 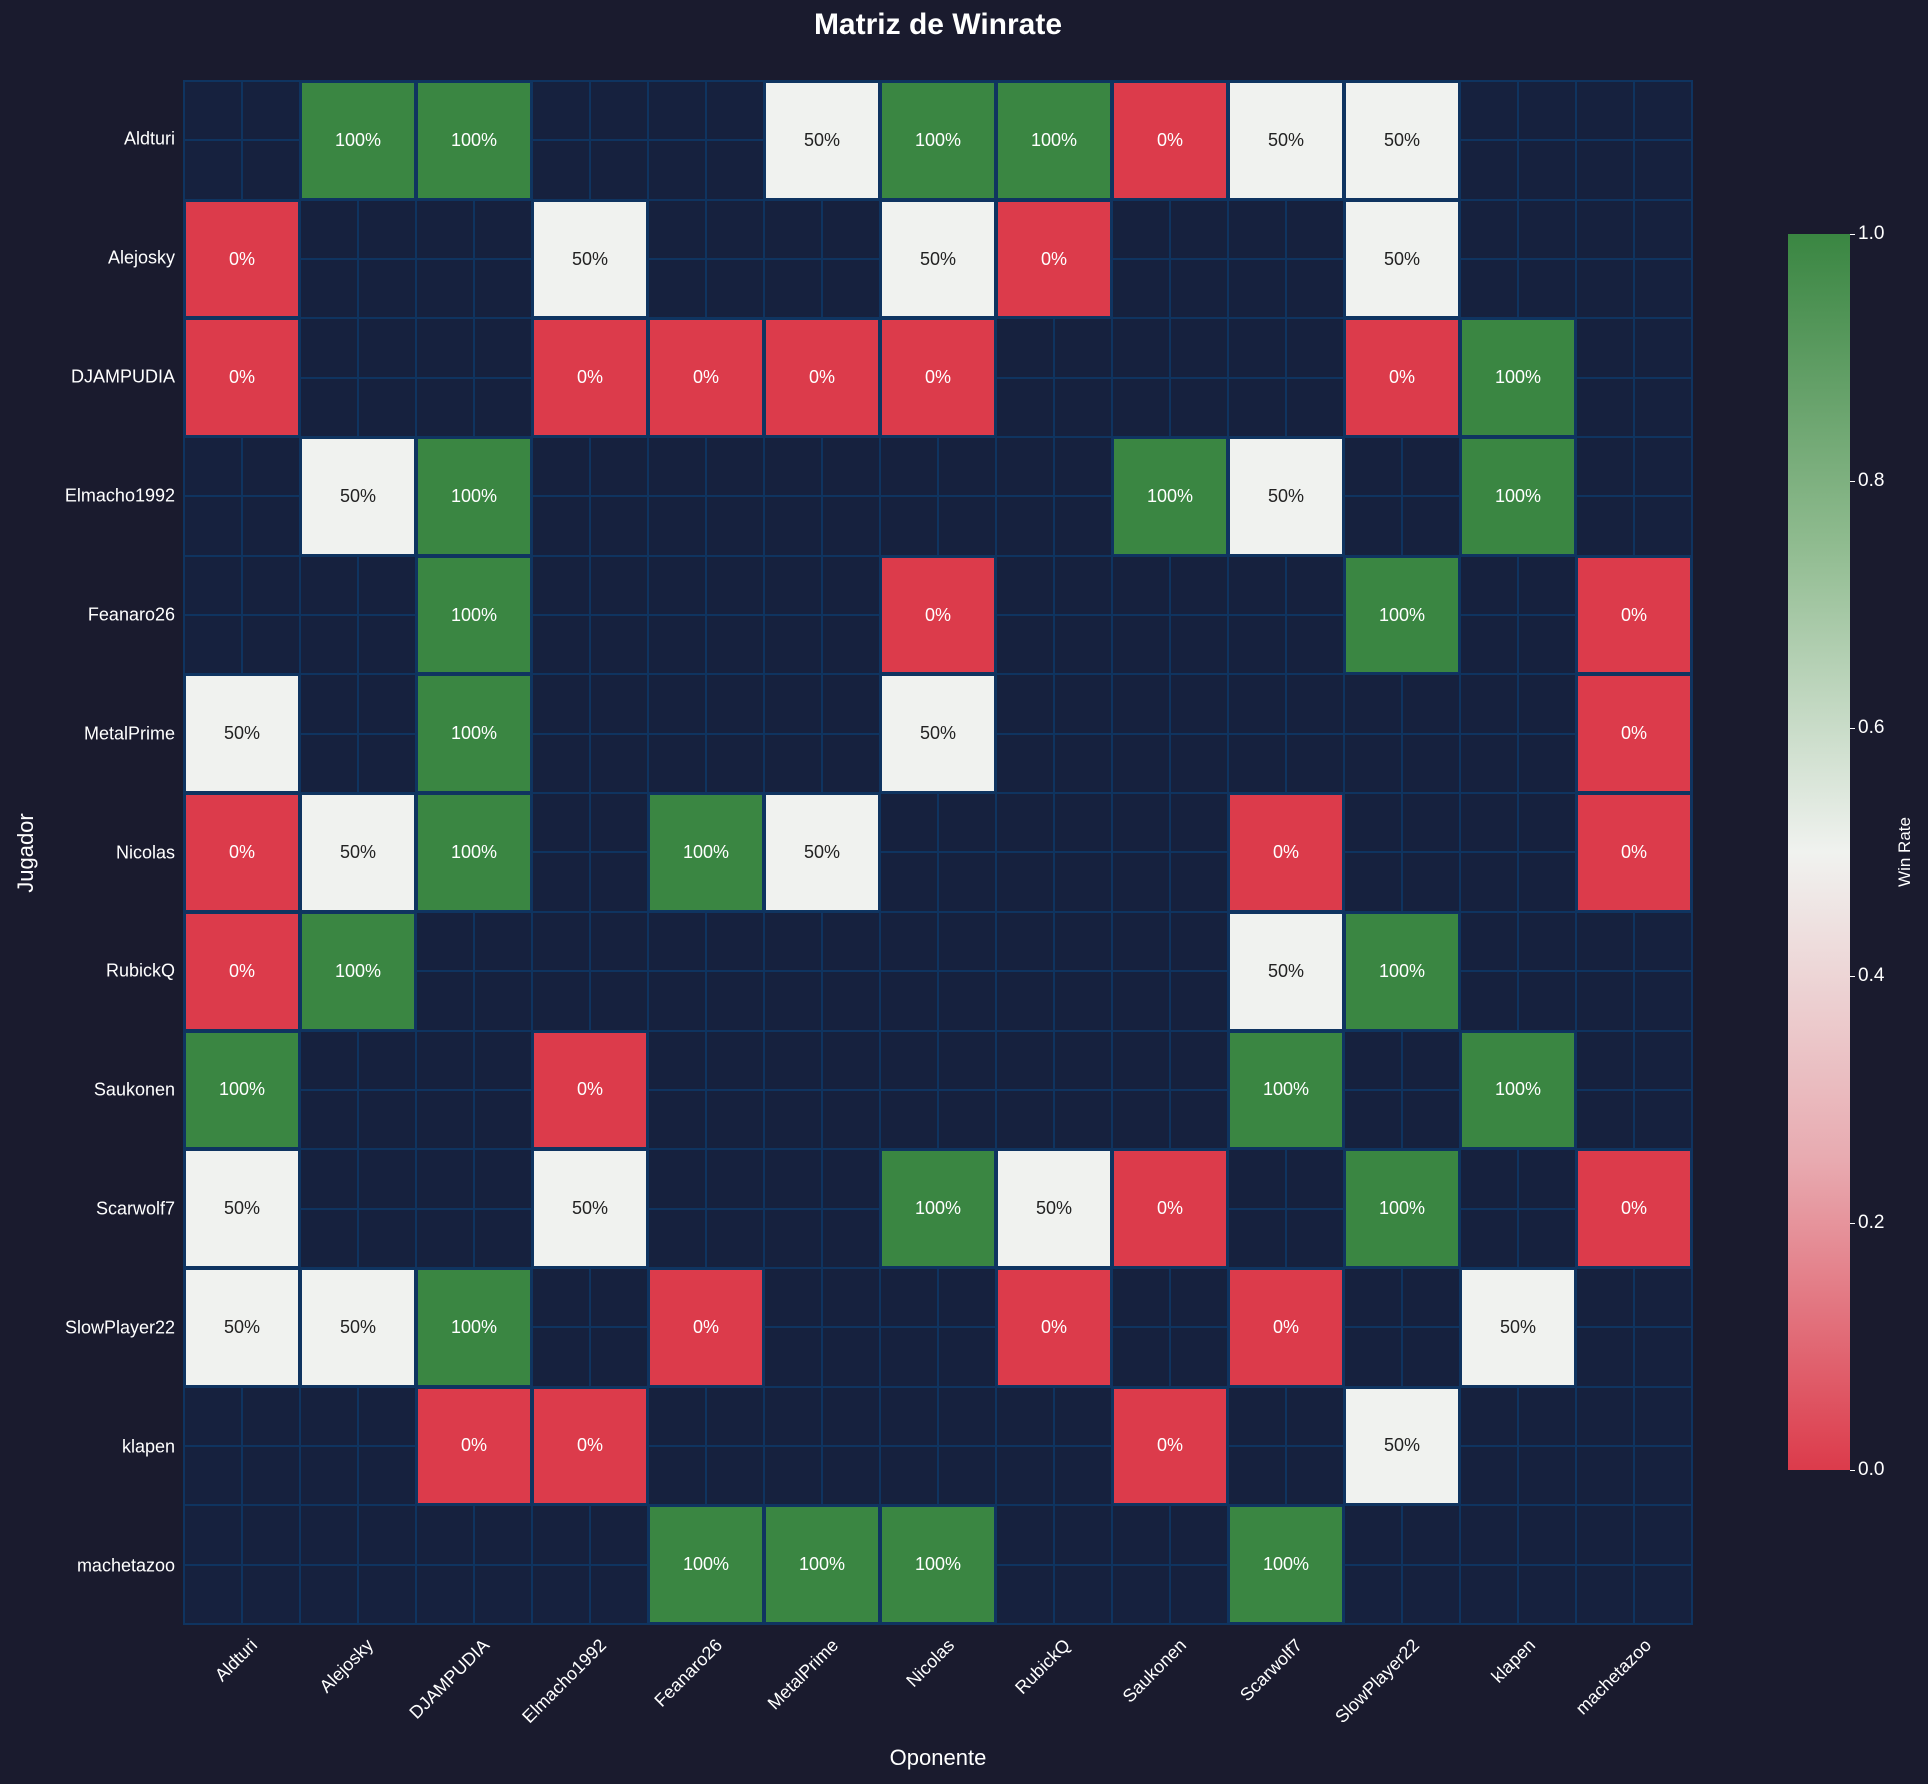 What do you see at coordinates (688, 1673) in the screenshot?
I see `x-tick-label: Feanaro26` at bounding box center [688, 1673].